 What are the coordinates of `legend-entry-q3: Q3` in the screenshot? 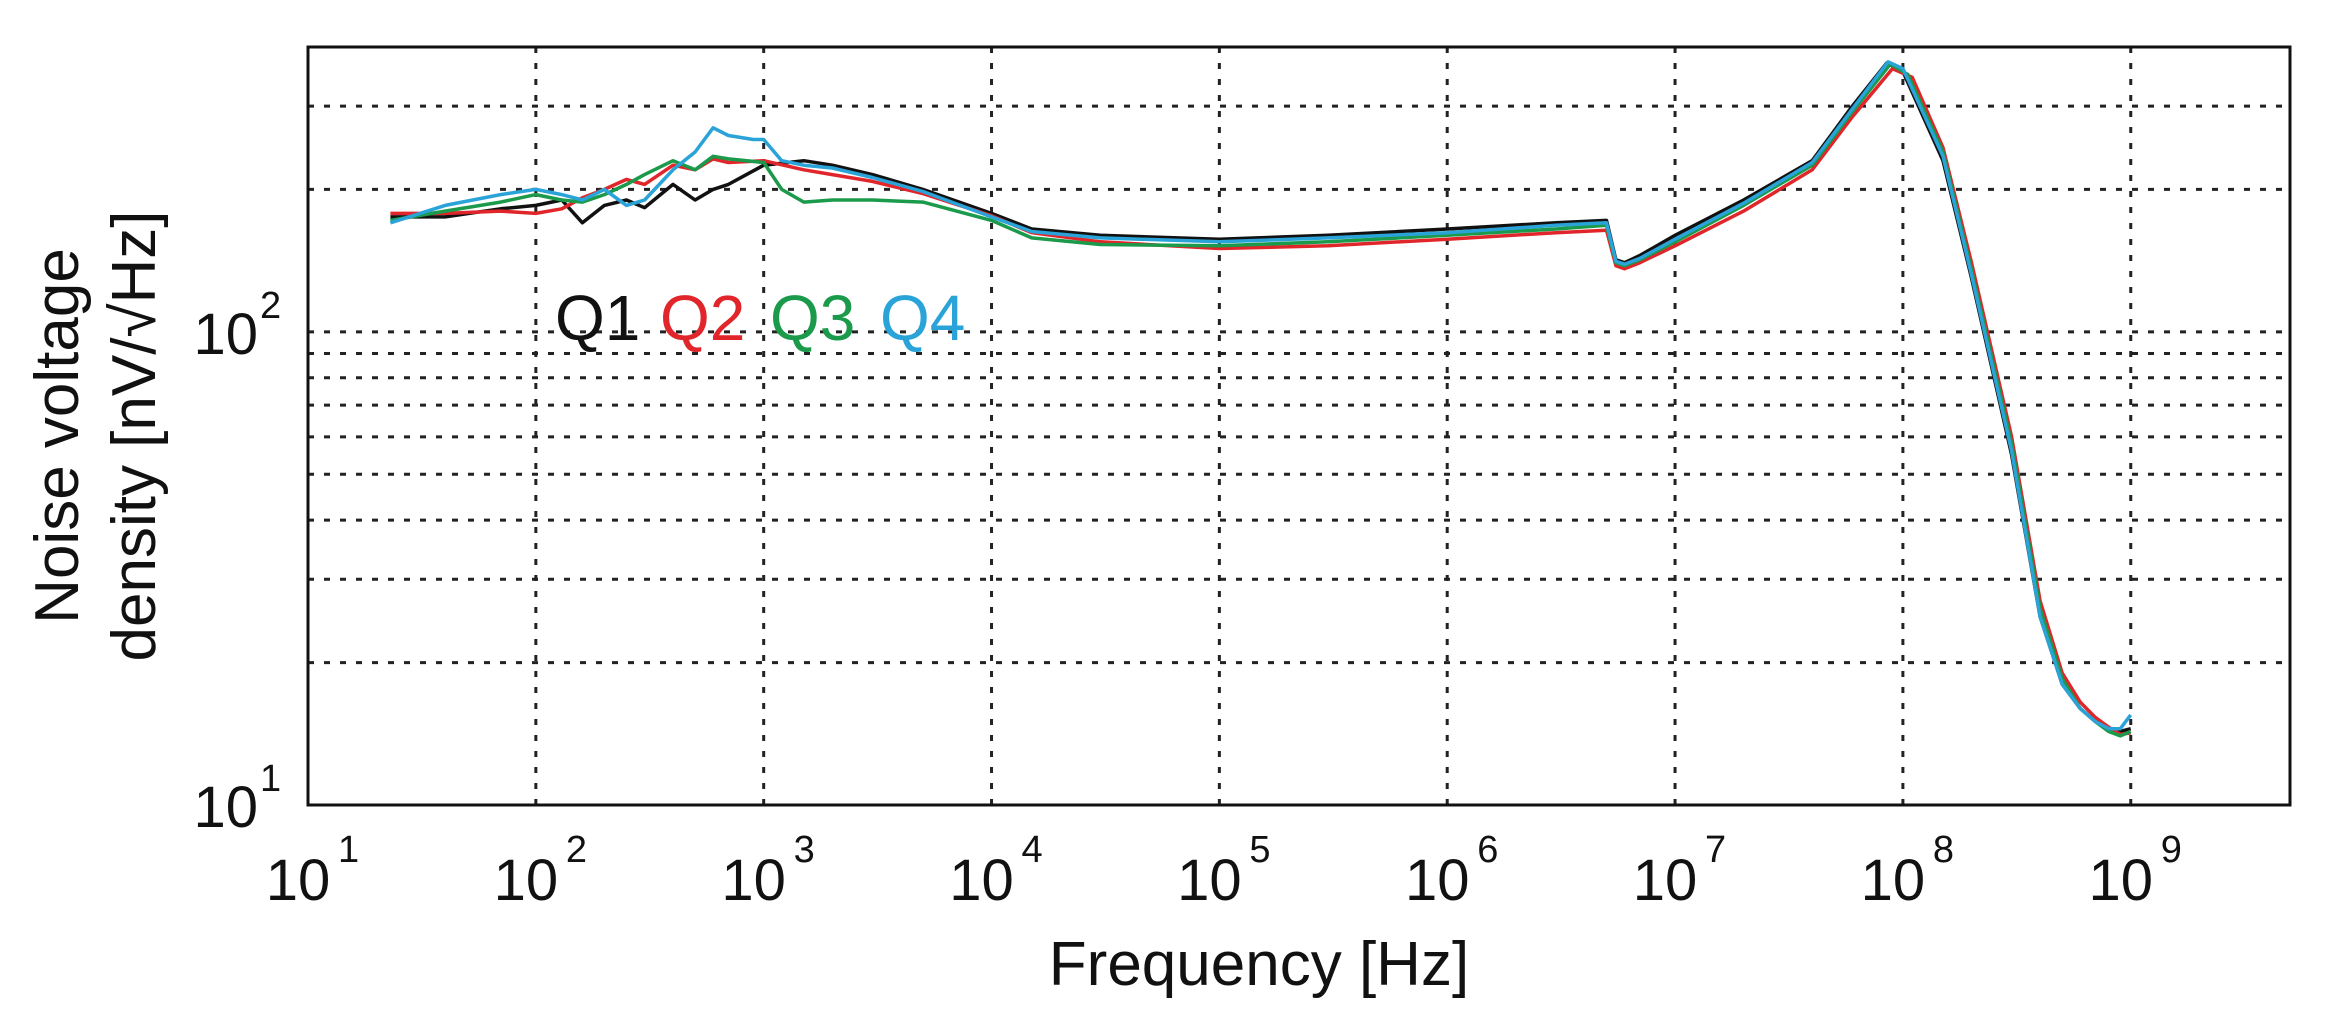 It's located at (812, 318).